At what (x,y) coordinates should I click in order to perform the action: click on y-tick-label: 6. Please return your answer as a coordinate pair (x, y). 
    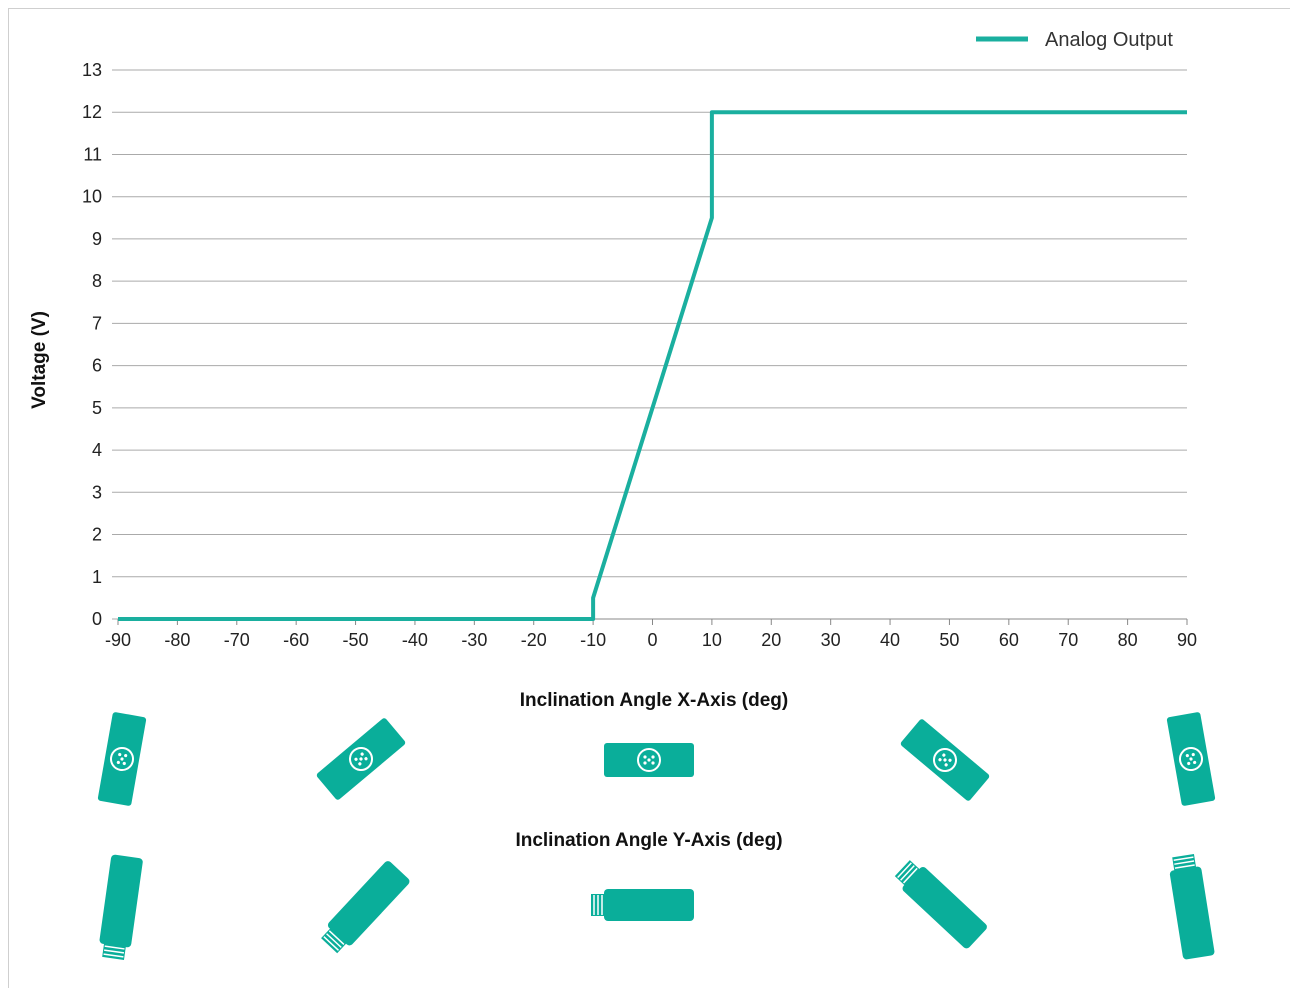
    Looking at the image, I should click on (97, 366).